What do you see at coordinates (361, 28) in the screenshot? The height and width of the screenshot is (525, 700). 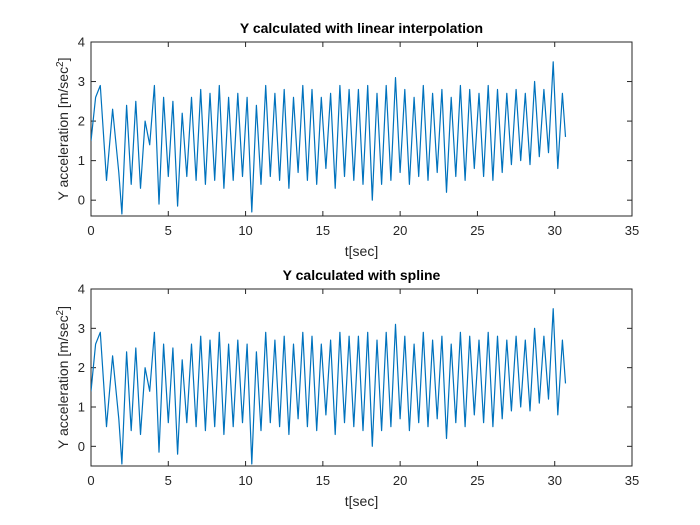 I see `chart-title: Y calculated with linear interpolation` at bounding box center [361, 28].